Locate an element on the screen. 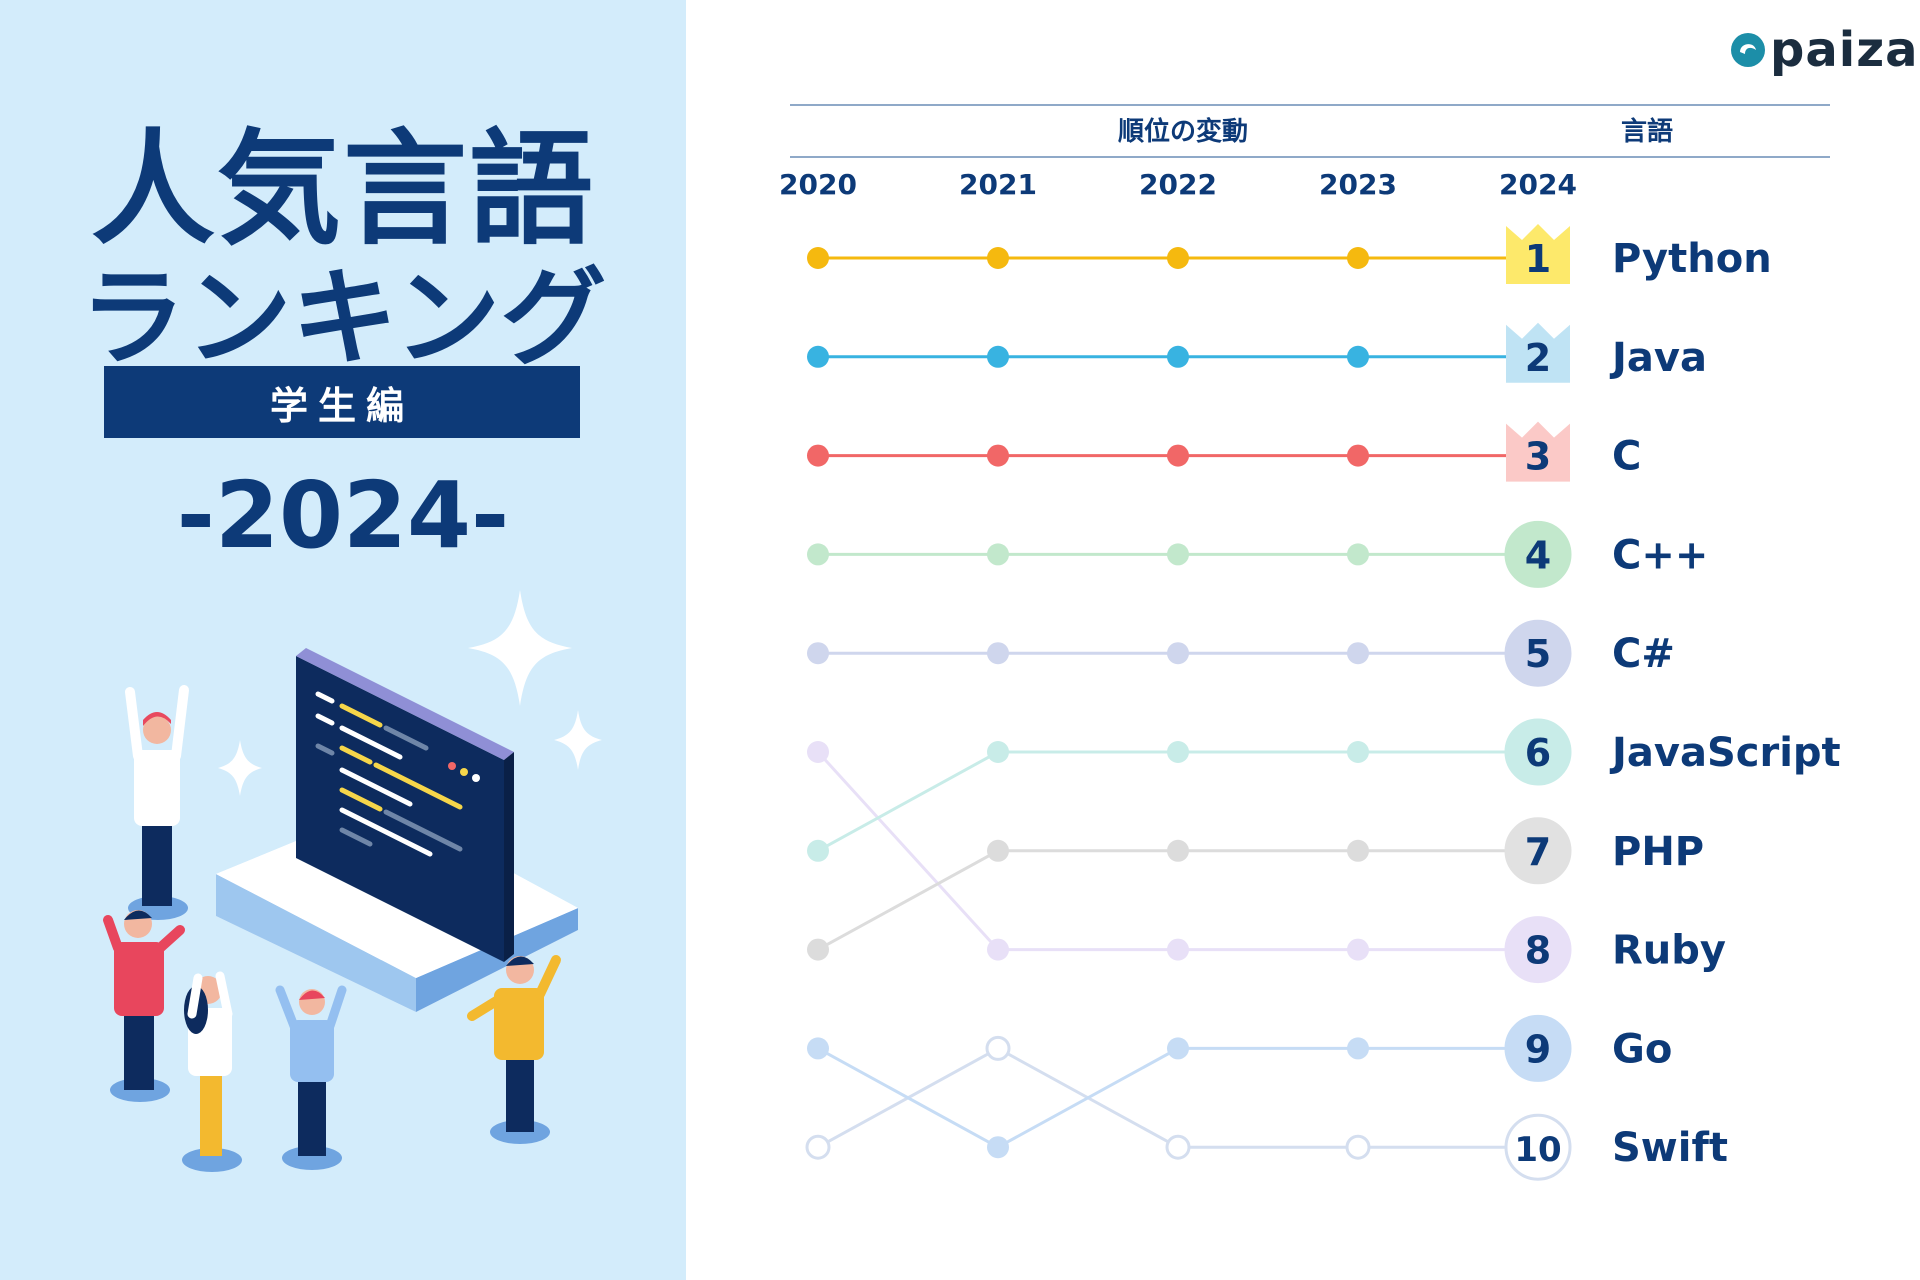 The image size is (1920, 1280). rank-badge-ruby is located at coordinates (1538, 950).